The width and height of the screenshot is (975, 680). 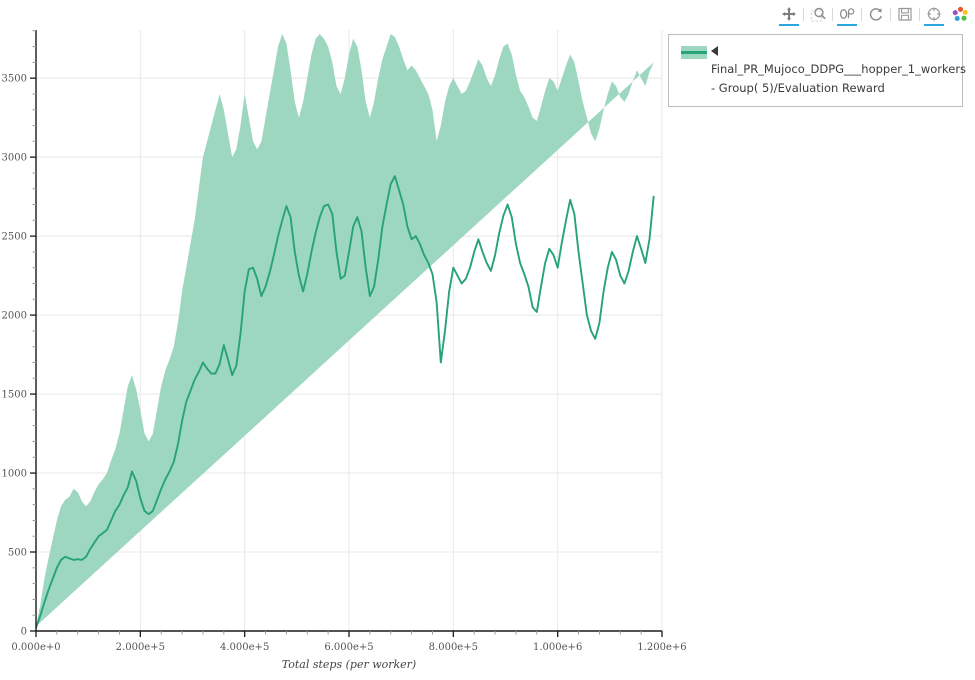 I want to click on x-tick-label: 1.200e+6, so click(x=661, y=647).